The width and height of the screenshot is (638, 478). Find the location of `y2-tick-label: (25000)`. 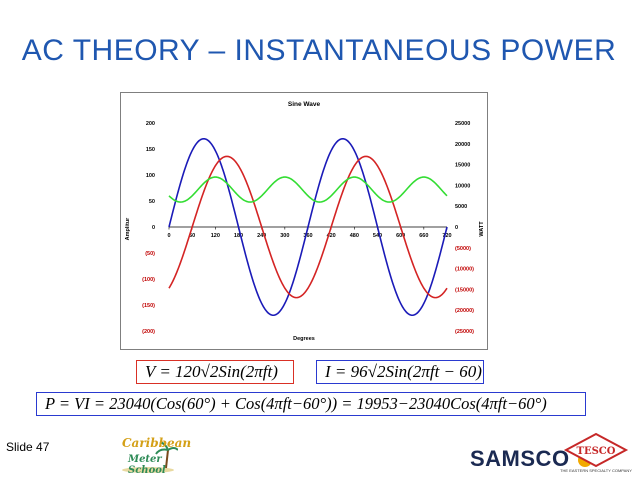

y2-tick-label: (25000) is located at coordinates (464, 332).